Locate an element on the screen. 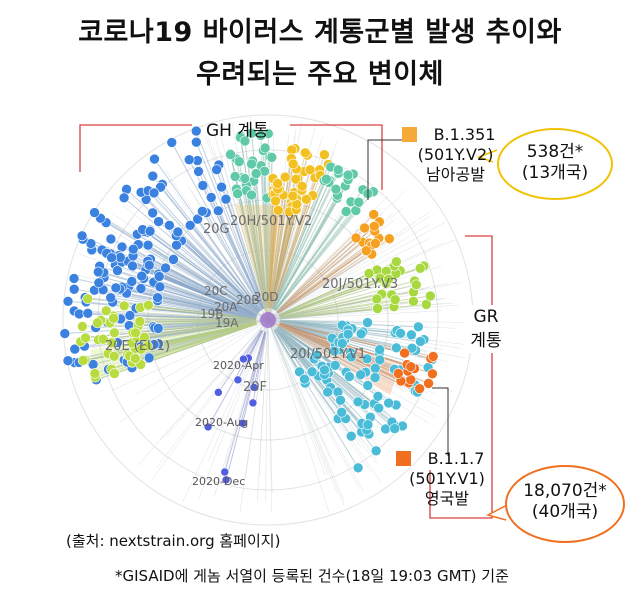 Image resolution: width=640 pixels, height=596 pixels. gr-group-label: GR 계통 is located at coordinates (486, 329).